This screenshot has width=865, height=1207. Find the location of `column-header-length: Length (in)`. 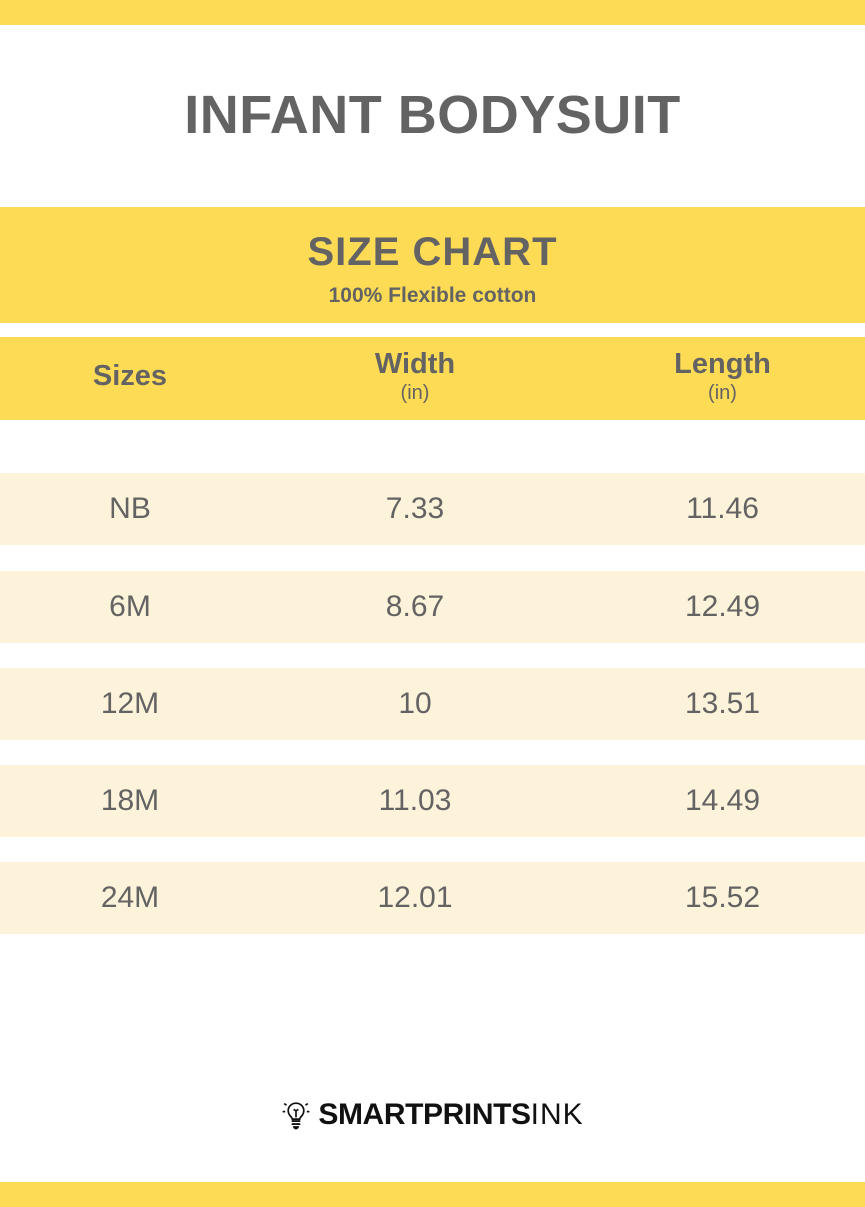

column-header-length: Length (in) is located at coordinates (722, 378).